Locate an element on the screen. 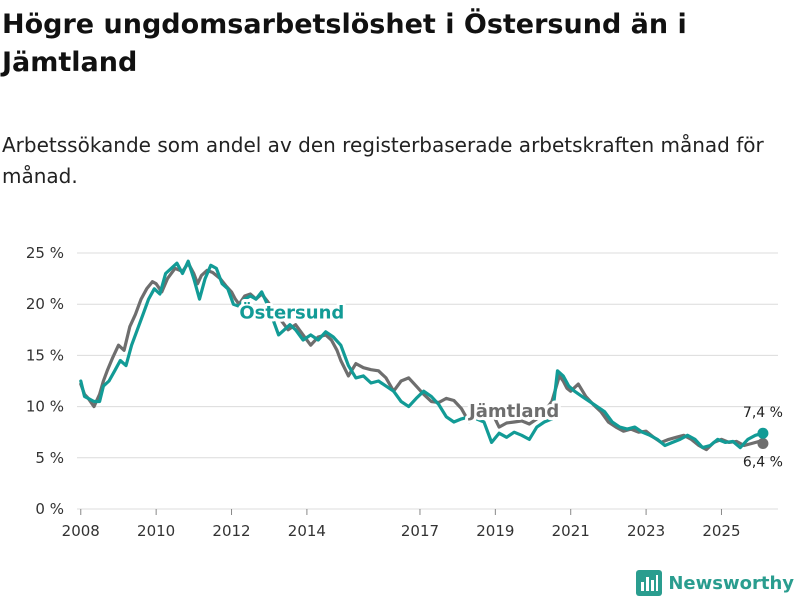 This screenshot has width=800, height=600. x-axis-ticks: 2008 2010 2012 2014 2017 2019 2021 2023 2025 is located at coordinates (401, 524).